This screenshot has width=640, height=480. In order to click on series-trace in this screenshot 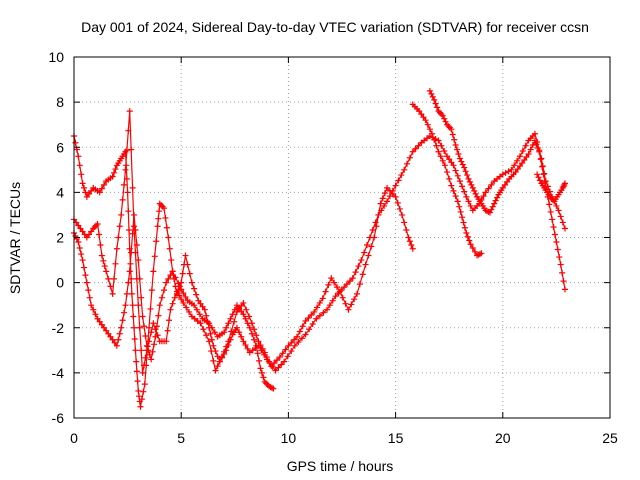, I will do `click(497, 190)`.